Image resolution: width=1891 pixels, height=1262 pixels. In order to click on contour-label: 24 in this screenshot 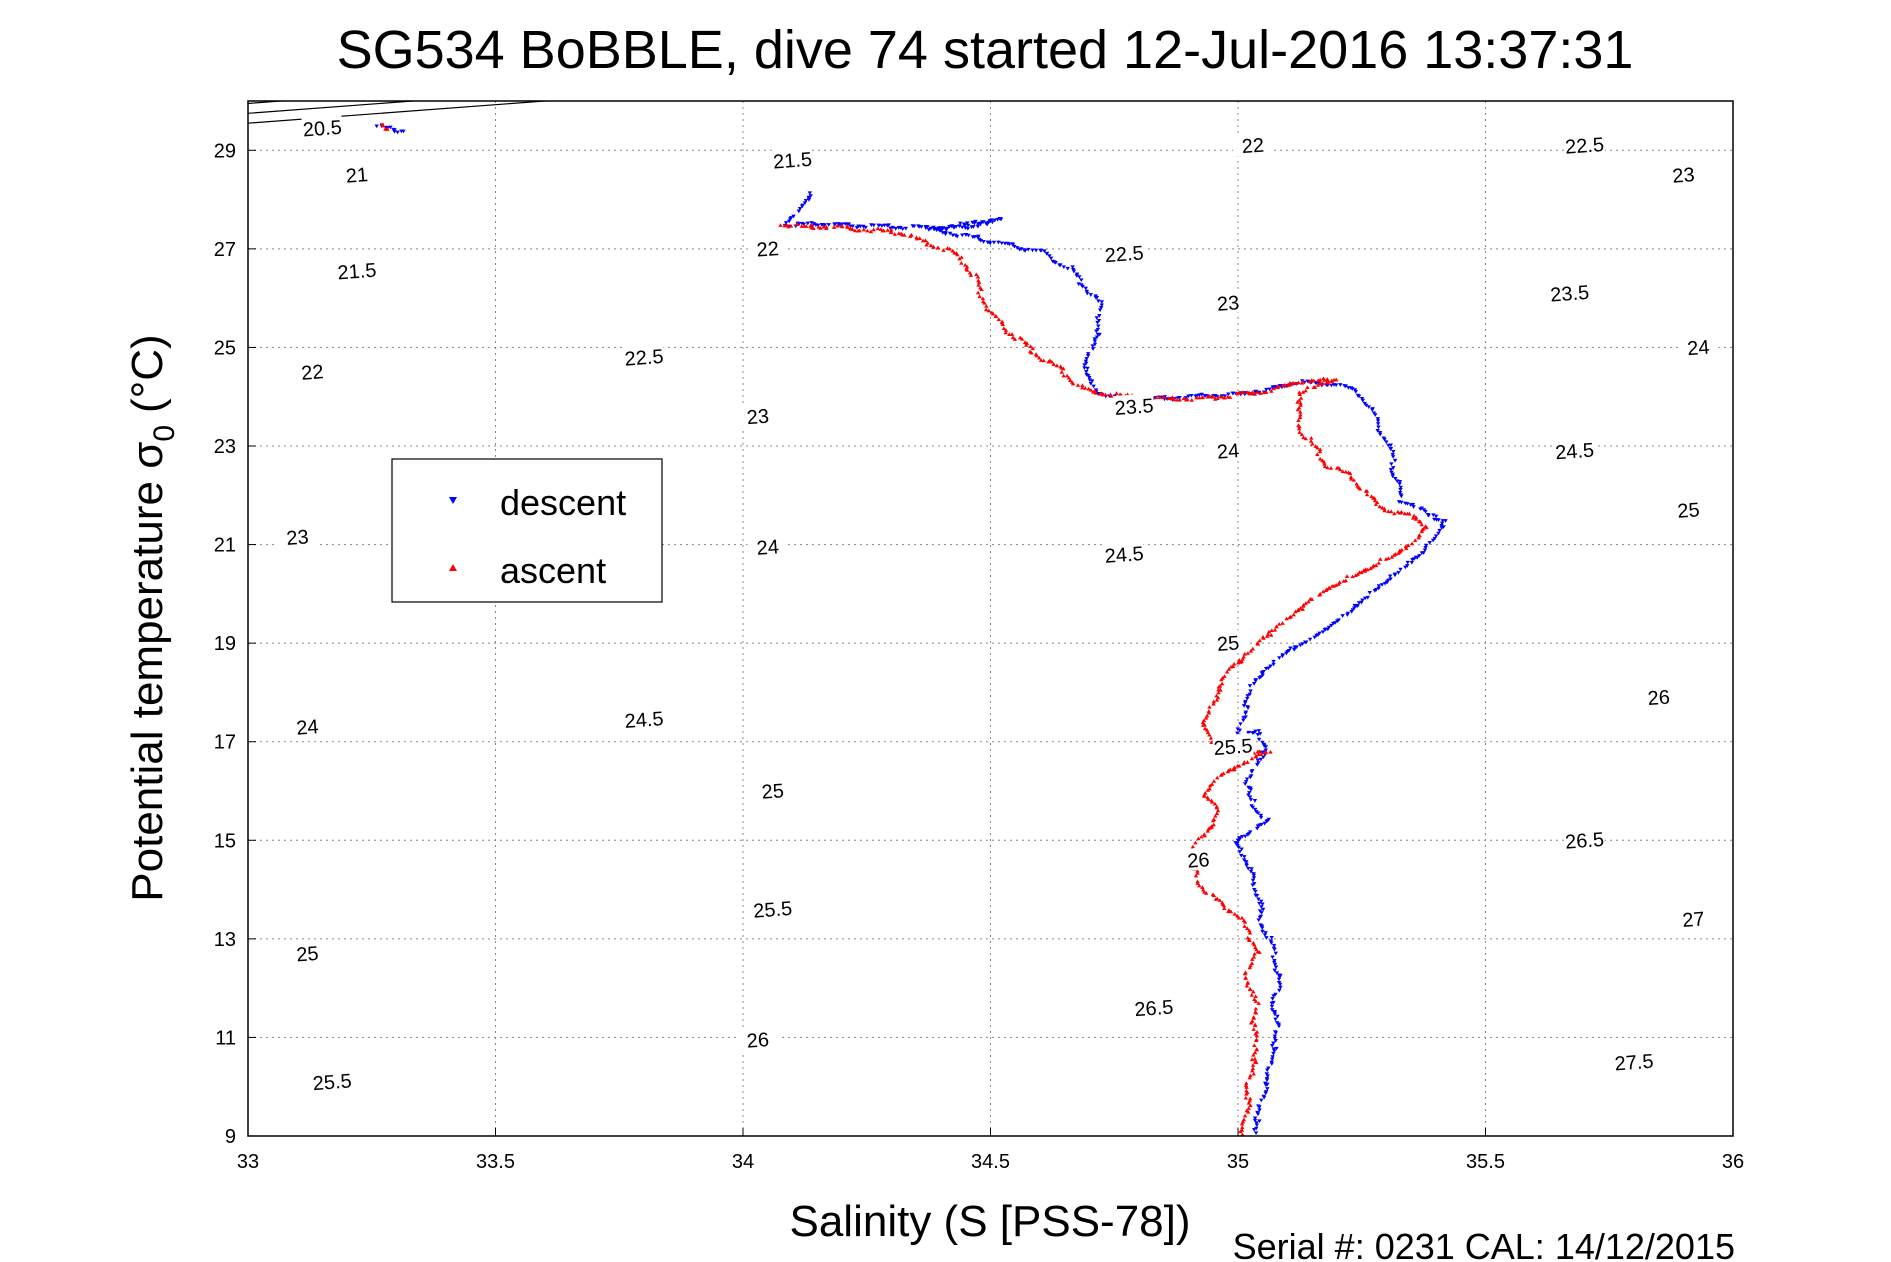, I will do `click(767, 546)`.